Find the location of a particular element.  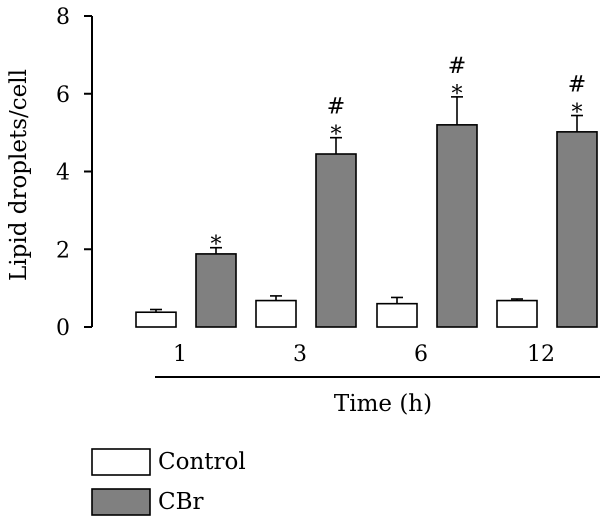

x-tick-label: 3 is located at coordinates (300, 354).